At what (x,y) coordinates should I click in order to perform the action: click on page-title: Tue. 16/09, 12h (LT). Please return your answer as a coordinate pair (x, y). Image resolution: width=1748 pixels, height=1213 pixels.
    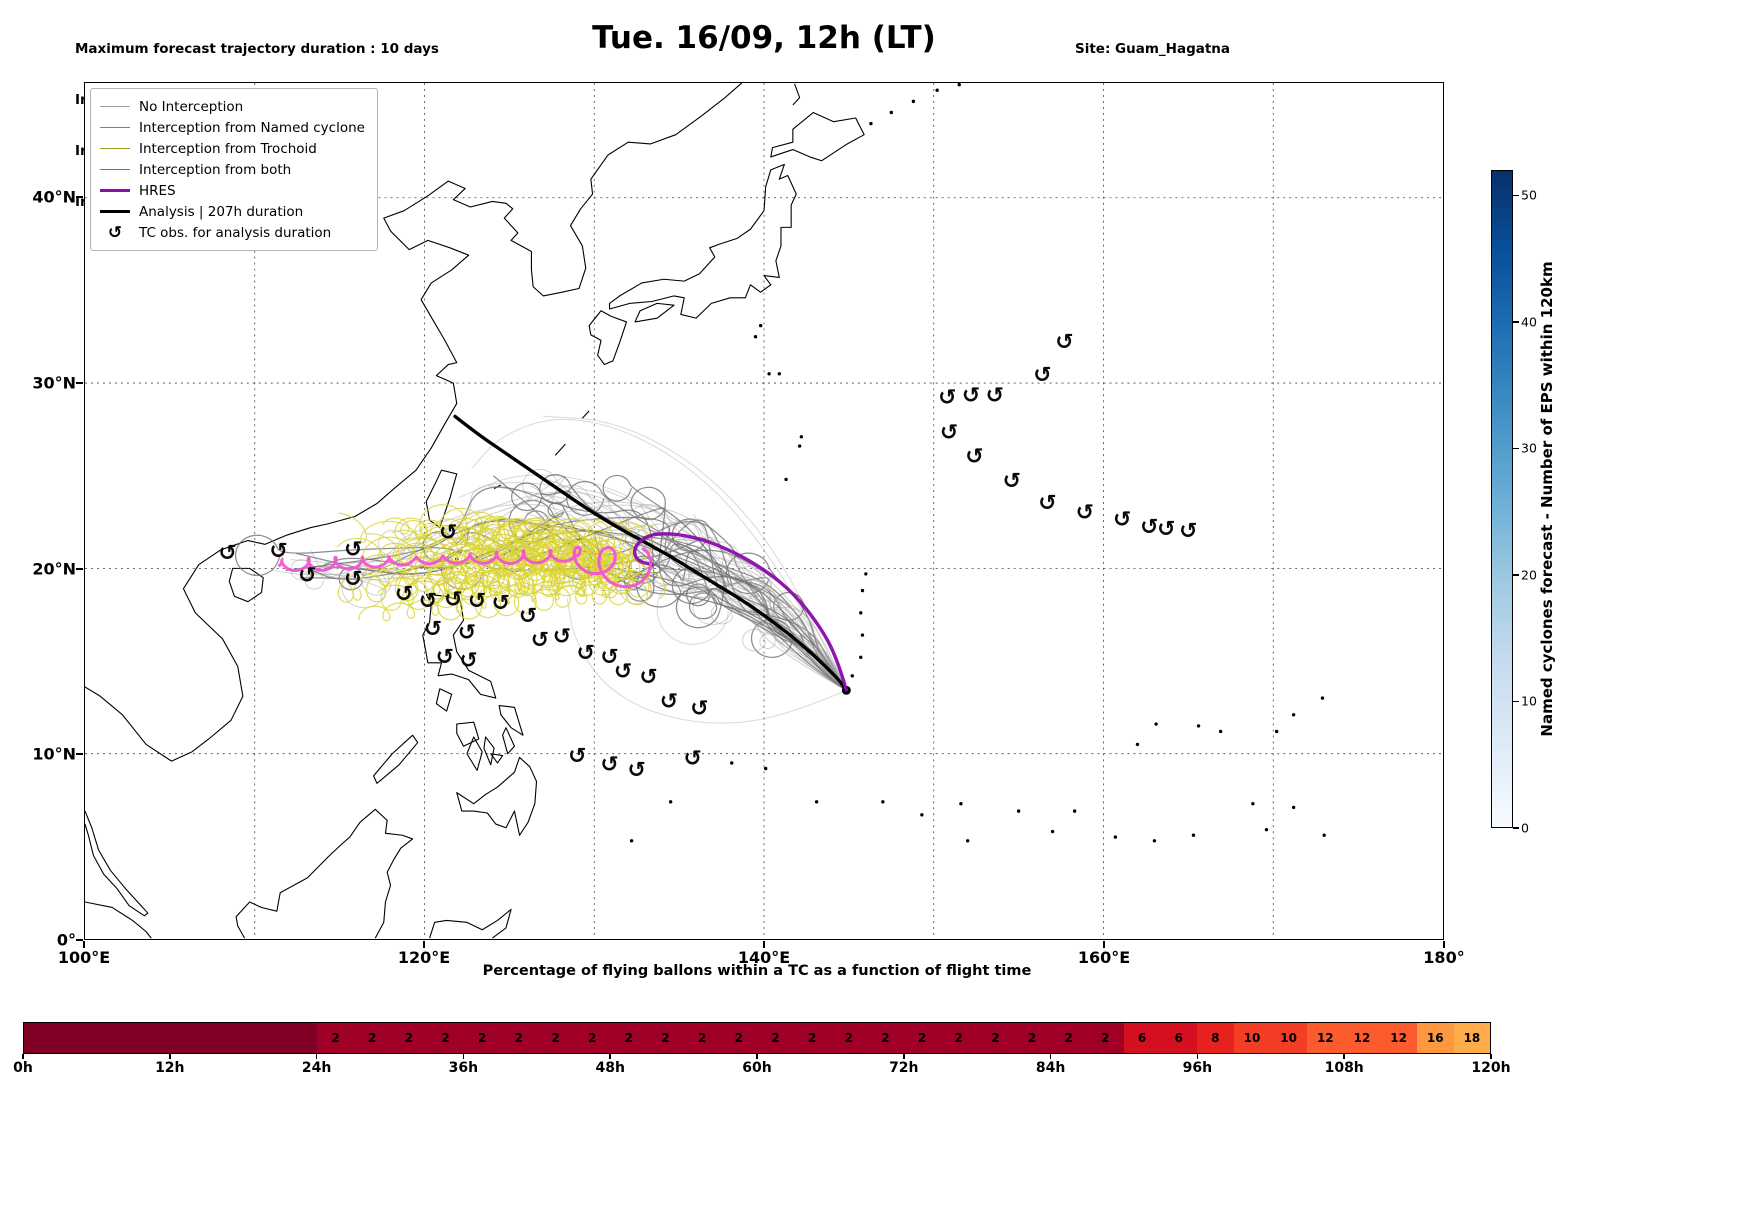
    Looking at the image, I should click on (764, 38).